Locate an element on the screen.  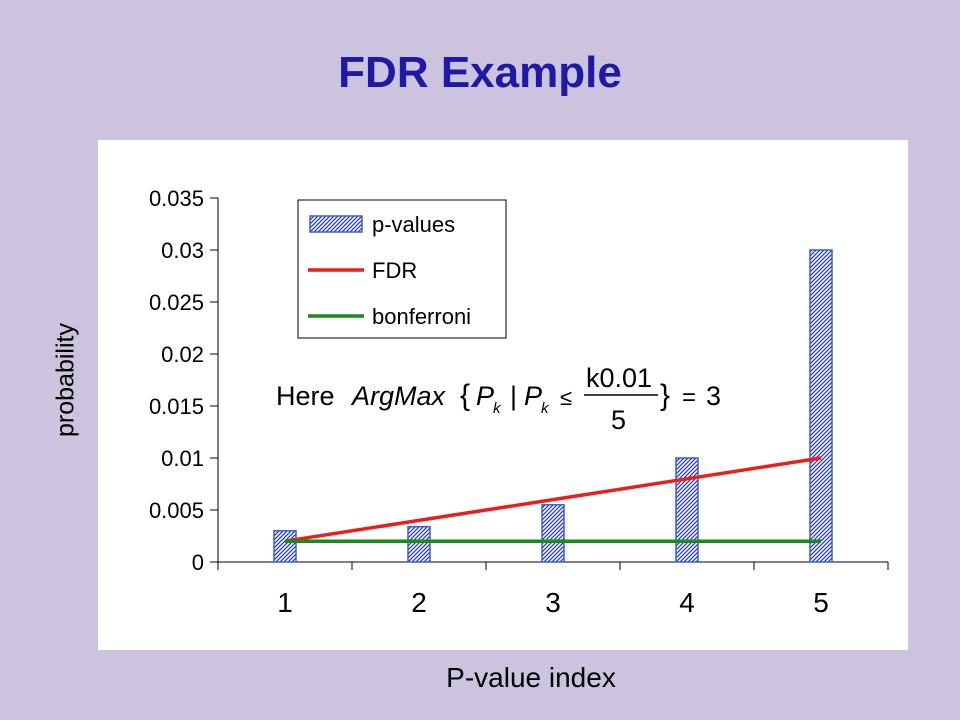
y-axis-label: probability is located at coordinates (65, 380).